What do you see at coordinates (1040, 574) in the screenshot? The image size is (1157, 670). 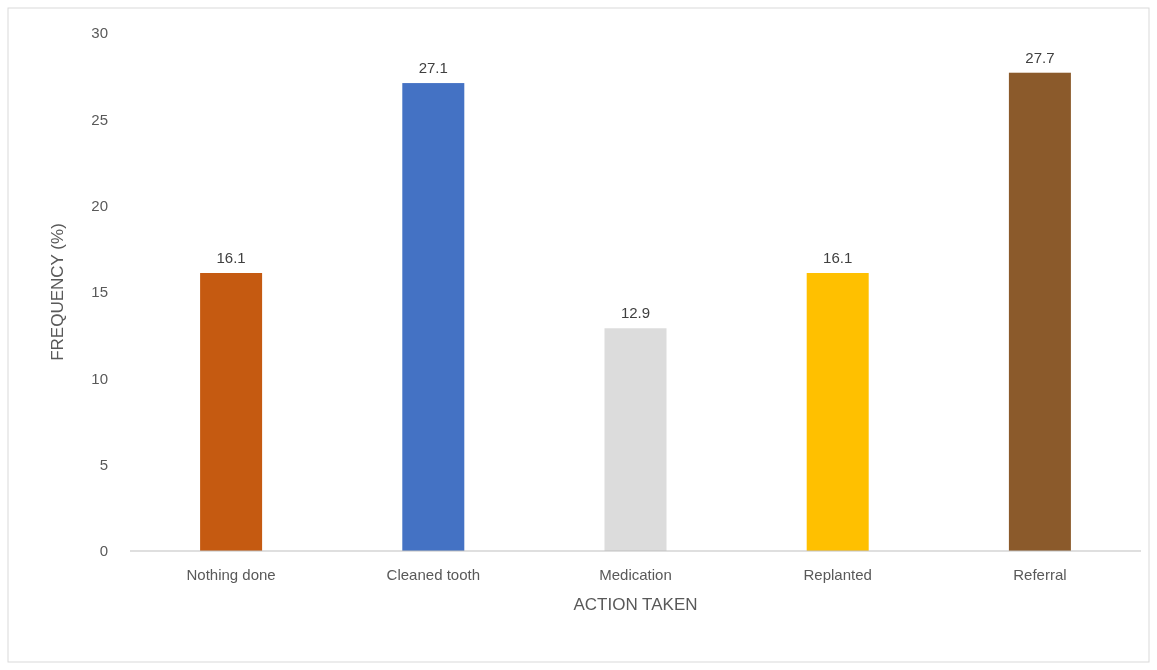 I see `x-tick-label: Referral` at bounding box center [1040, 574].